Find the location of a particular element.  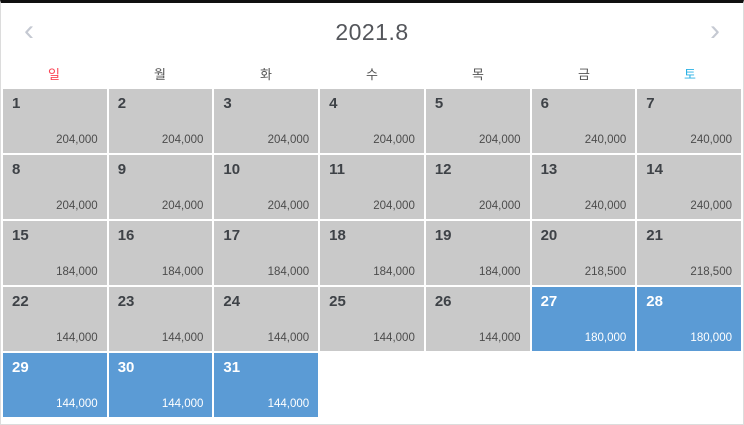

day-cell-9: 9 204,000 is located at coordinates (160, 187).